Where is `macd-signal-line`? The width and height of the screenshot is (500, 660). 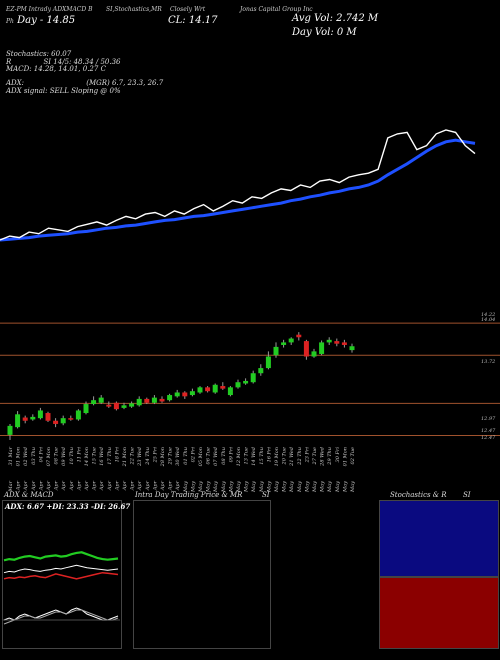
macd-signal-line is located at coordinates (61, 617).